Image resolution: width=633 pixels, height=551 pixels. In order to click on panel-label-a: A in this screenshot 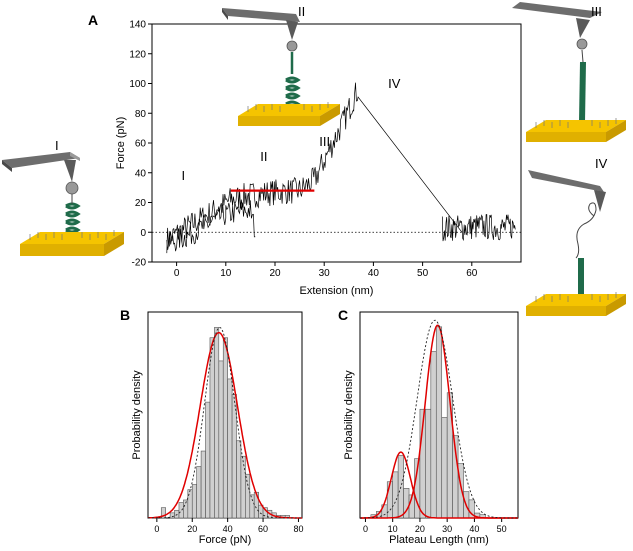, I will do `click(93, 20)`.